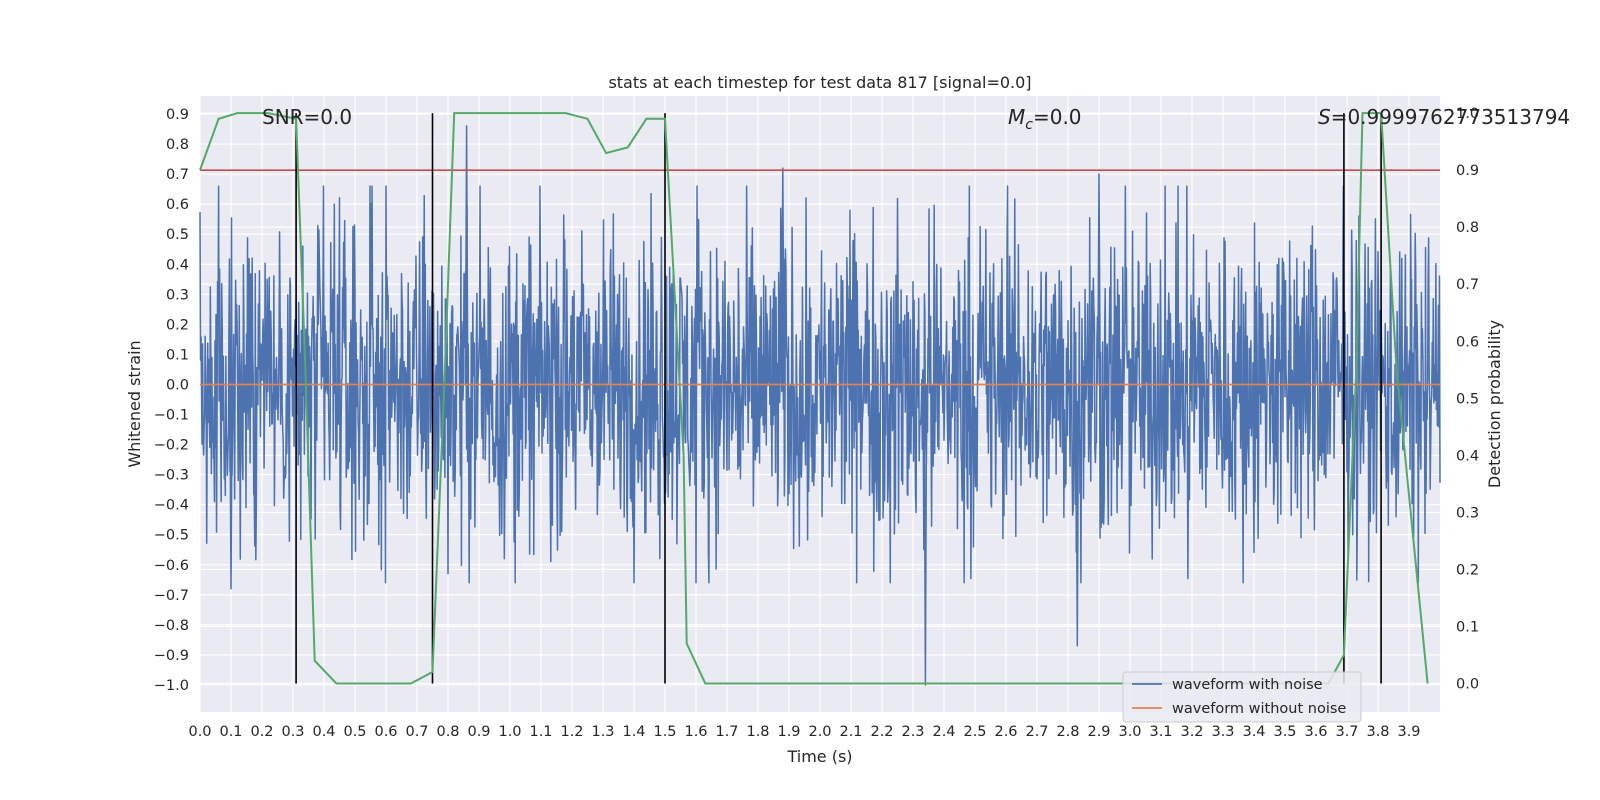 This screenshot has width=1600, height=800. What do you see at coordinates (1408, 732) in the screenshot?
I see `x-tick-label: 3.9` at bounding box center [1408, 732].